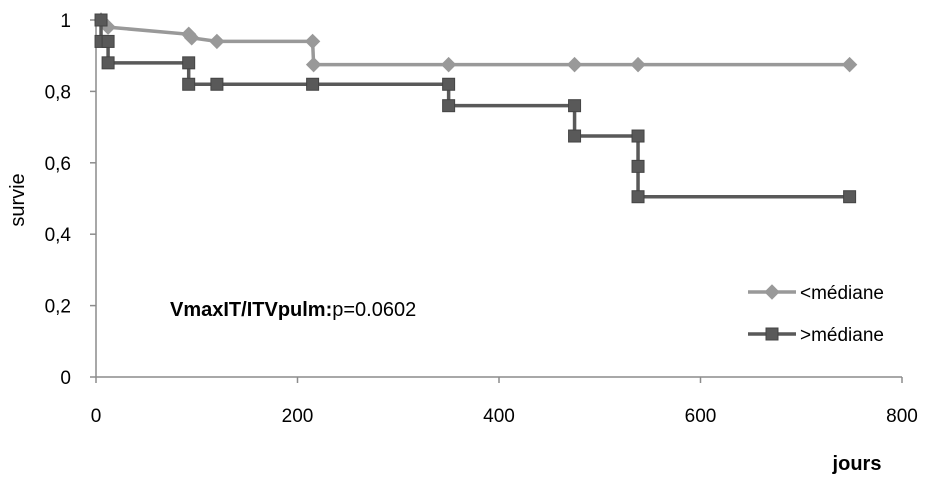 This screenshot has width=926, height=479. Describe the element at coordinates (475, 42) in the screenshot. I see `series-below-median` at that location.